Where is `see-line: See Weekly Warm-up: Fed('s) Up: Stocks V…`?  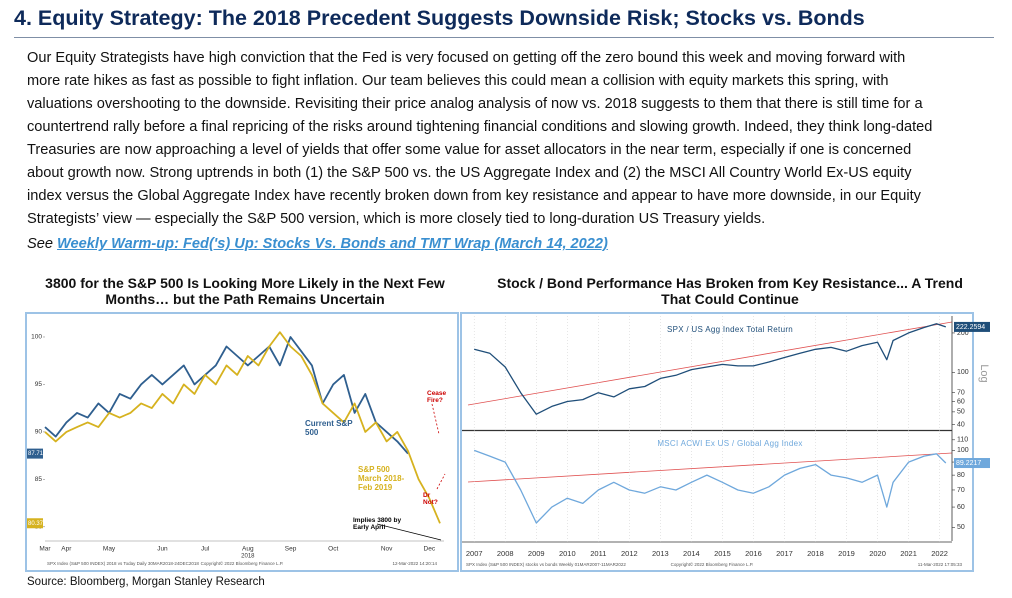 see-line: See Weekly Warm-up: Fed('s) Up: Stocks V… is located at coordinates (317, 244).